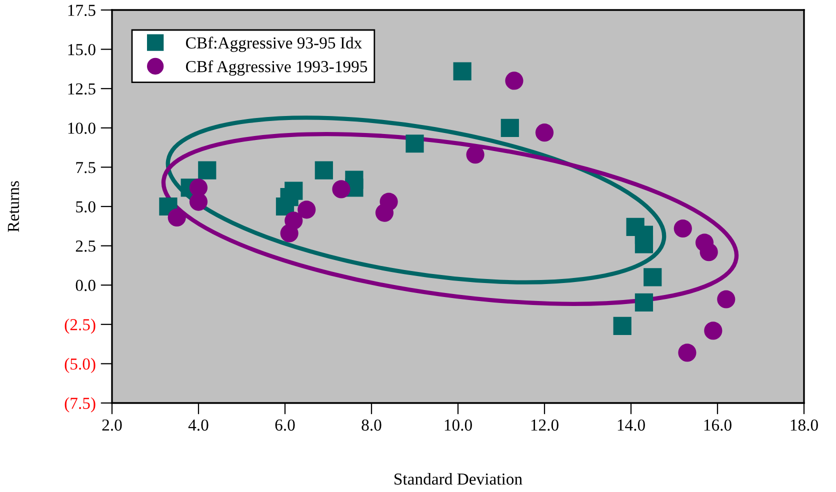 The width and height of the screenshot is (836, 492). What do you see at coordinates (718, 425) in the screenshot?
I see `x-tick-label: 16.0` at bounding box center [718, 425].